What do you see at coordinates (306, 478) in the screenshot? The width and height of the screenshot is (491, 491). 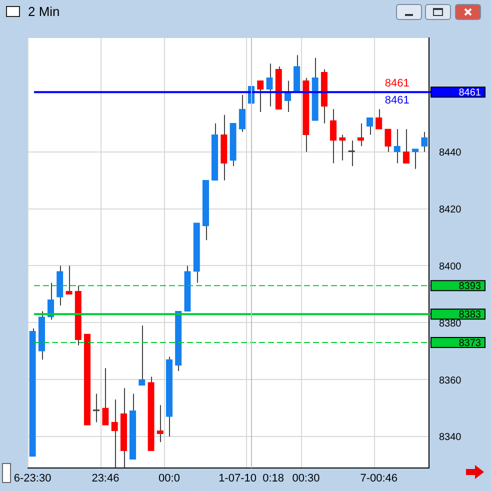 I see `x-tick-label: 00:30` at bounding box center [306, 478].